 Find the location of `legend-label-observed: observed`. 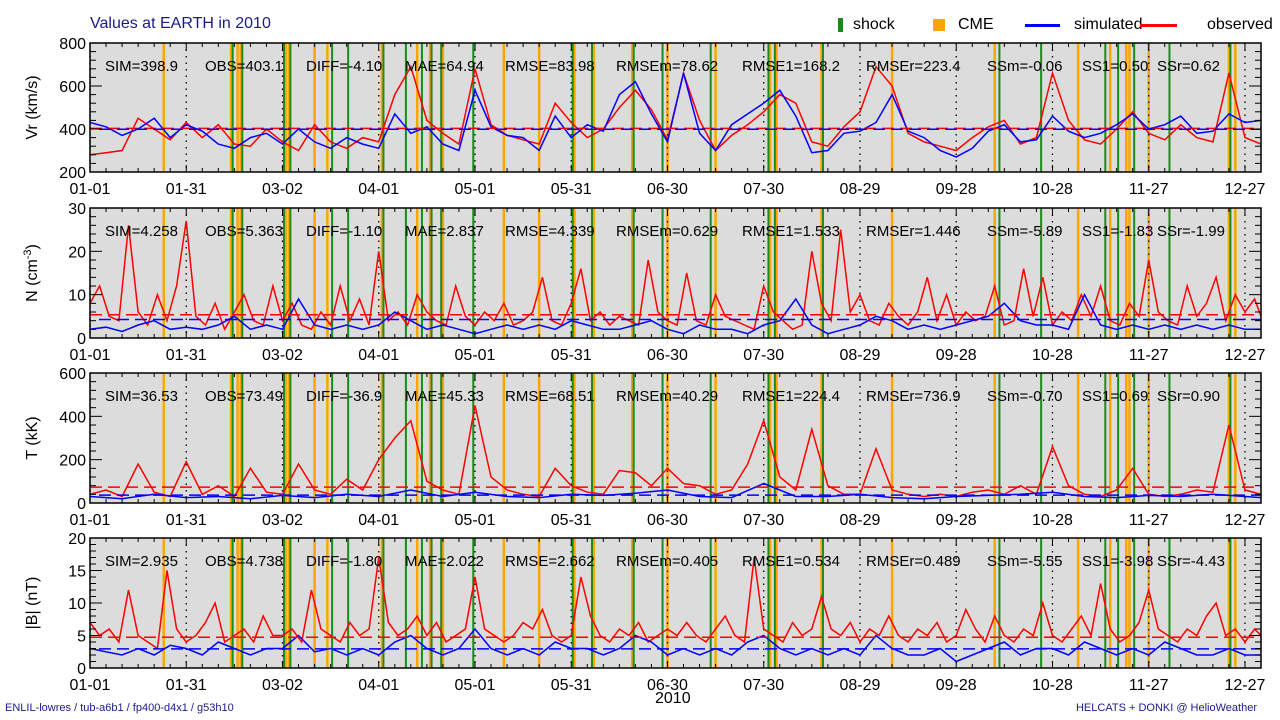

legend-label-observed: observed is located at coordinates (1240, 24).